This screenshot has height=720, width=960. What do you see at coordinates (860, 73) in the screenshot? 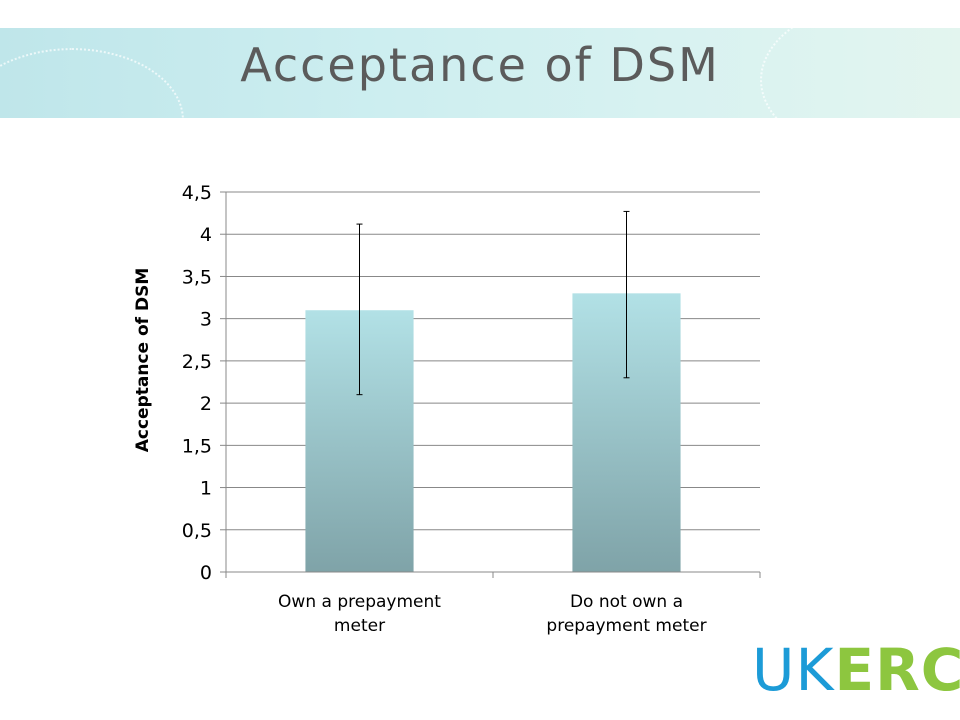
I see `banner-decoration` at bounding box center [860, 73].